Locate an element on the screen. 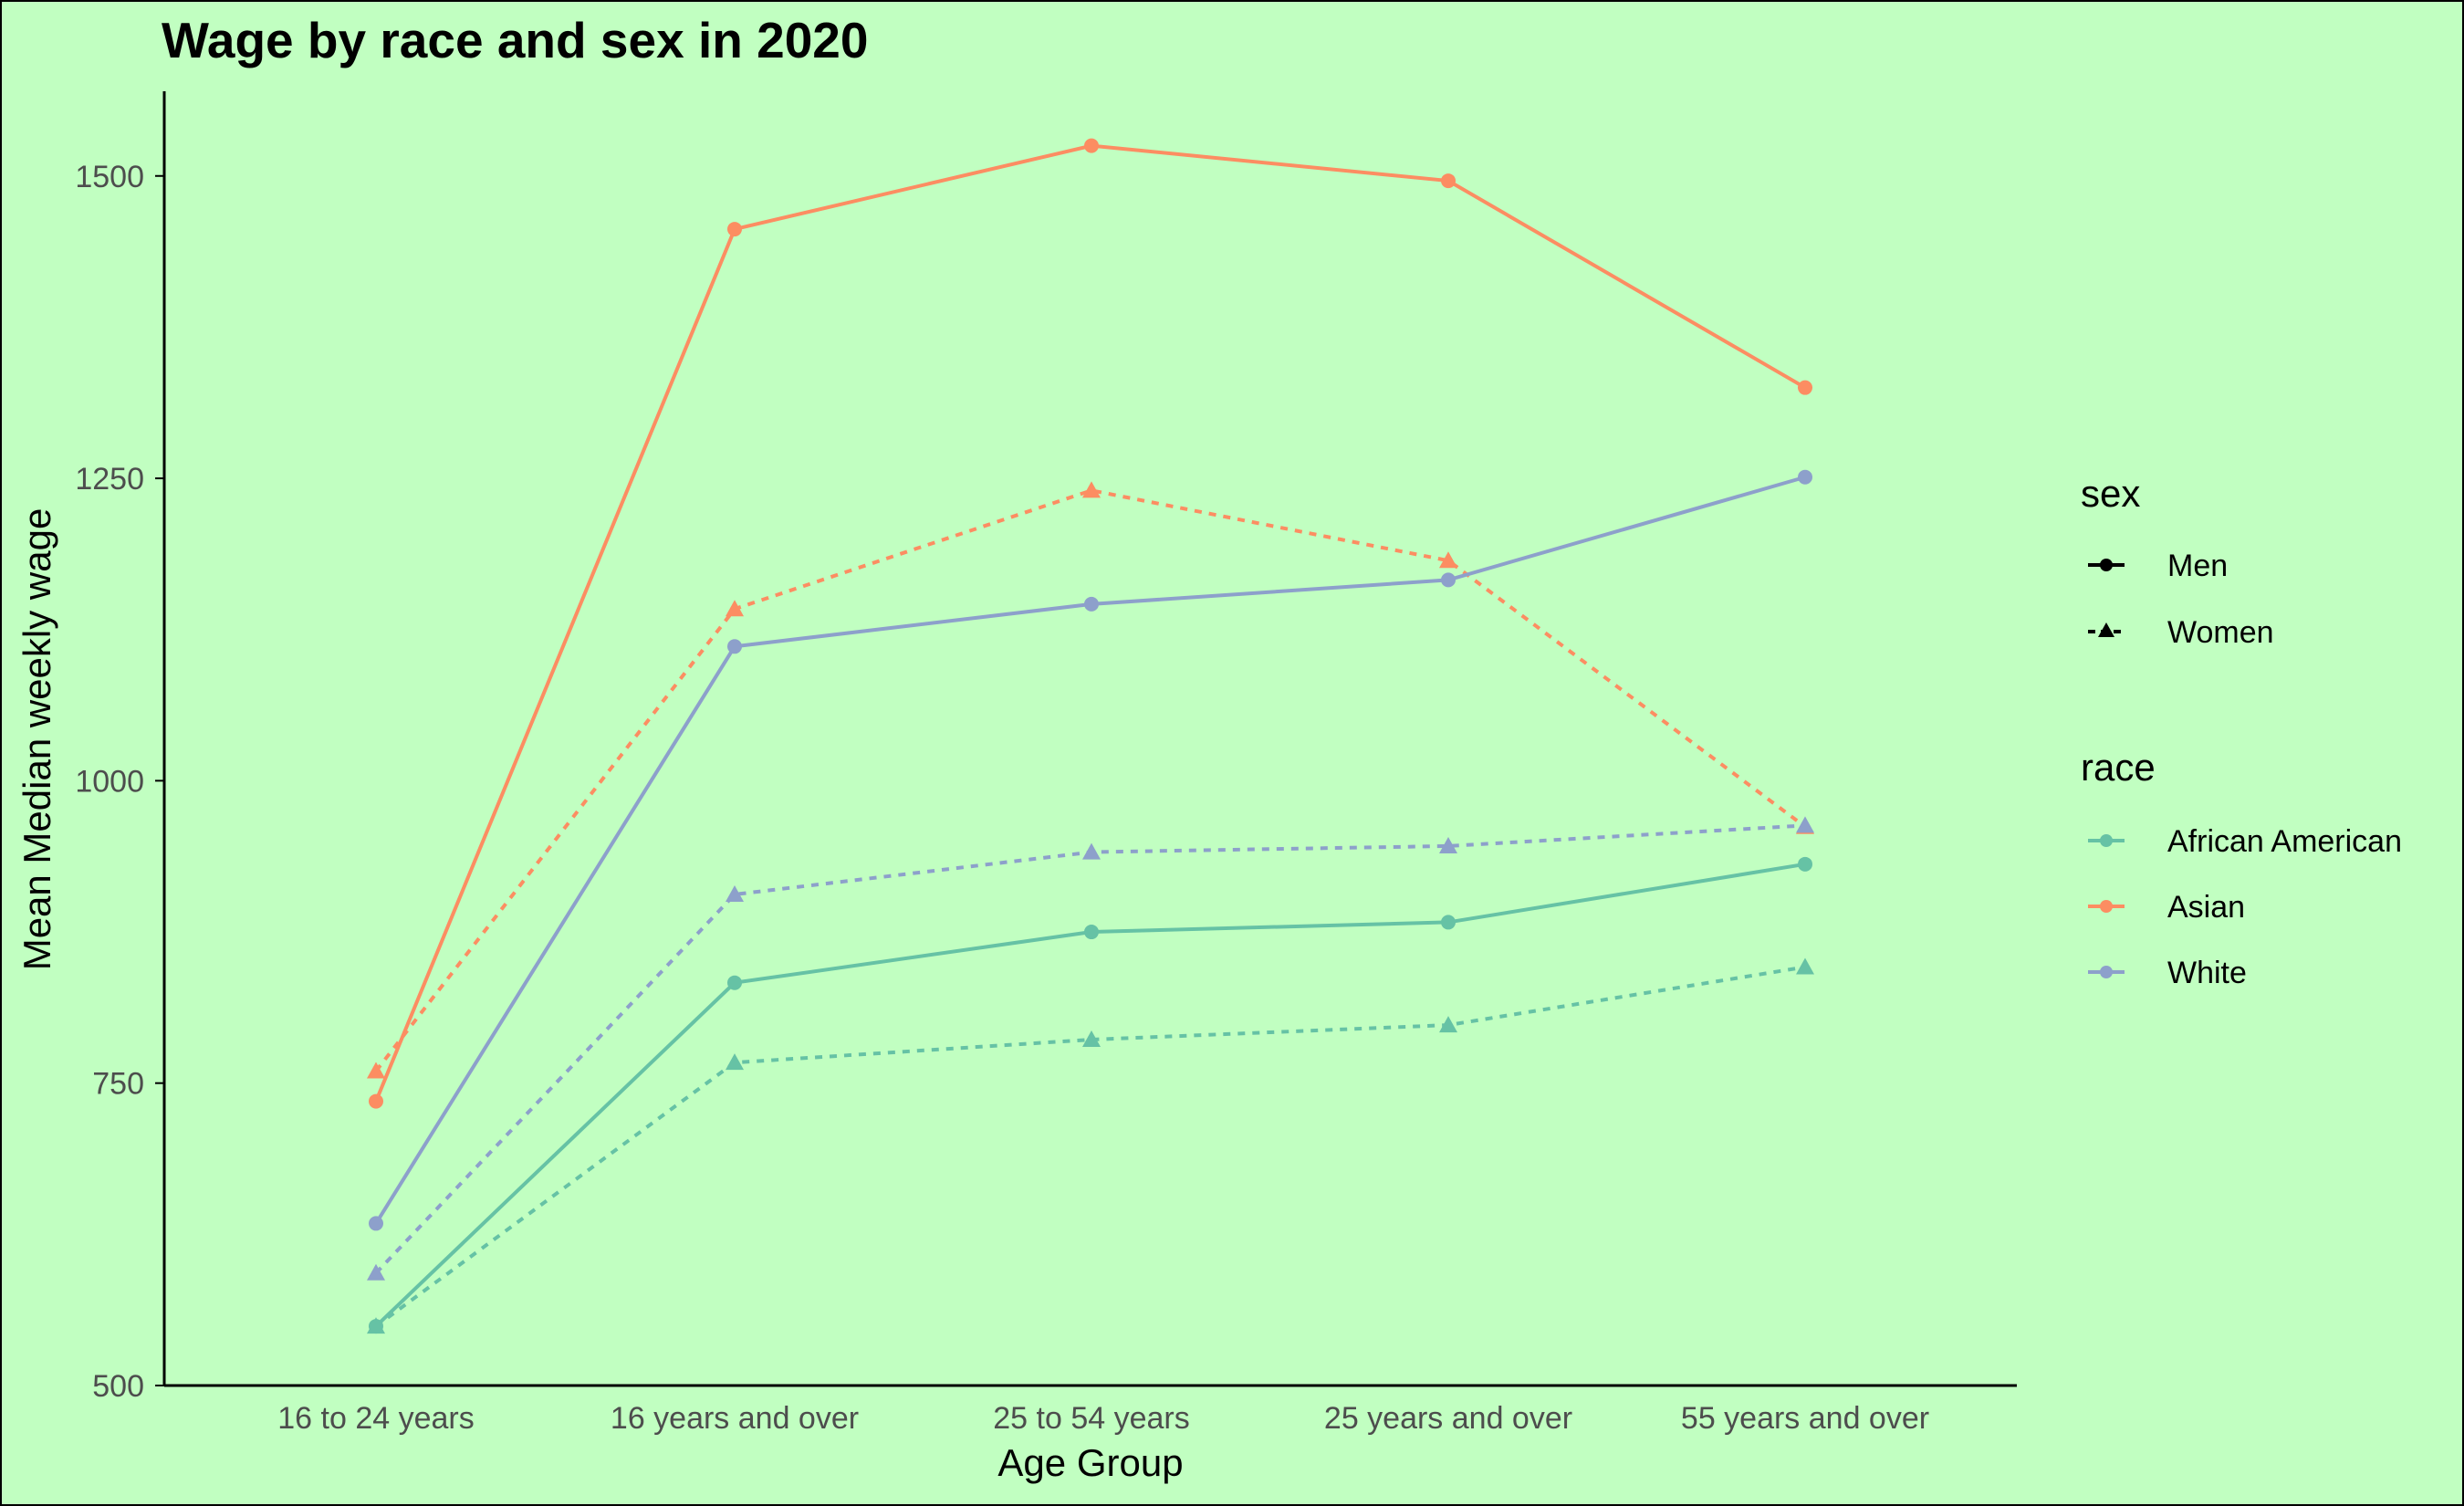 This screenshot has width=2464, height=1506. legend-label-women: Women is located at coordinates (2220, 632).